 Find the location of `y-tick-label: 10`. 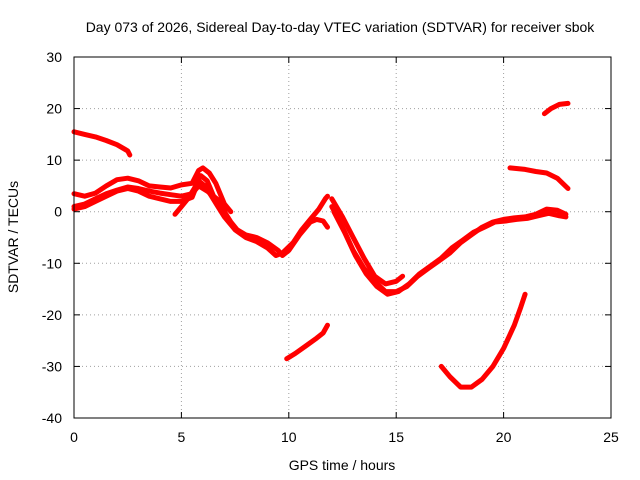

y-tick-label: 10 is located at coordinates (54, 160).